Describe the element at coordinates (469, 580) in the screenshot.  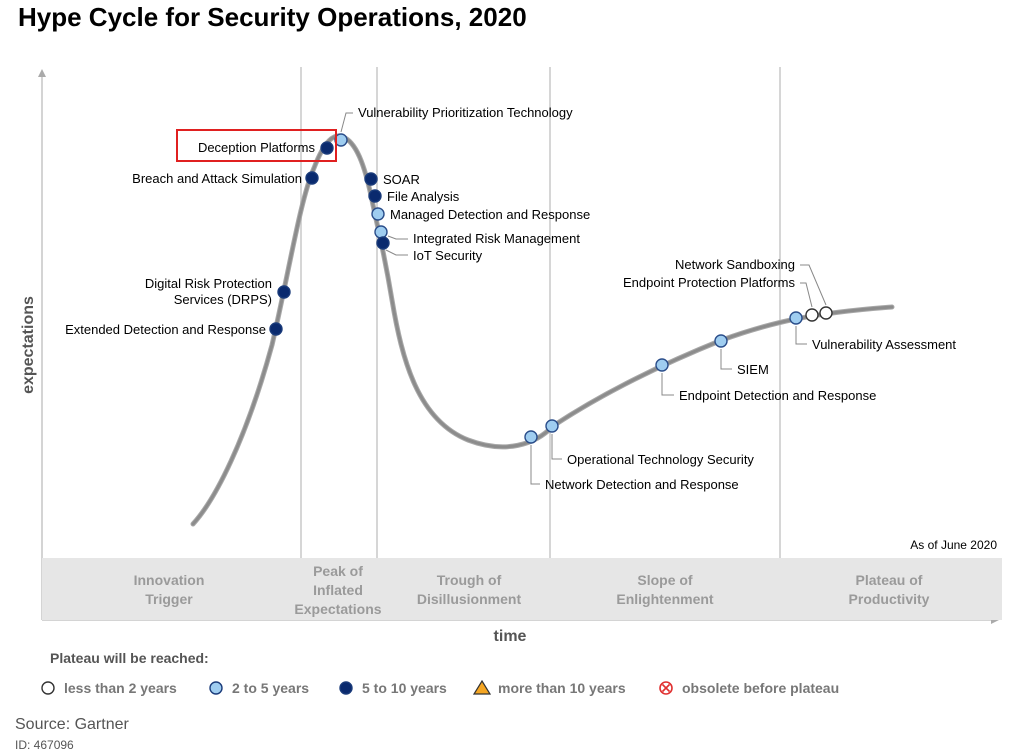
I see `phase-label-3: Trough of` at that location.